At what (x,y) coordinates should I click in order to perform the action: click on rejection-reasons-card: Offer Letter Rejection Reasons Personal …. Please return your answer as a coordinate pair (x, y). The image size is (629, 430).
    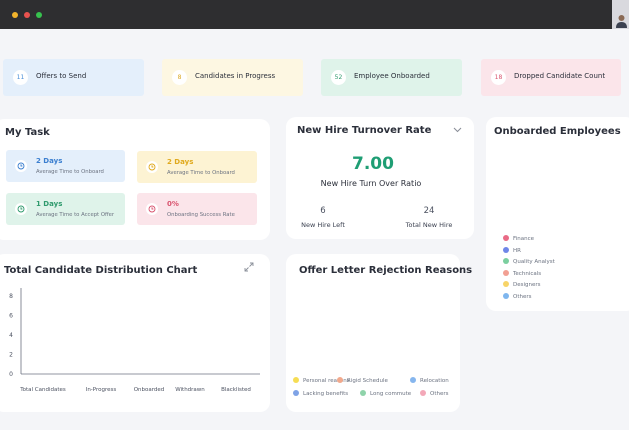
    Looking at the image, I should click on (379, 333).